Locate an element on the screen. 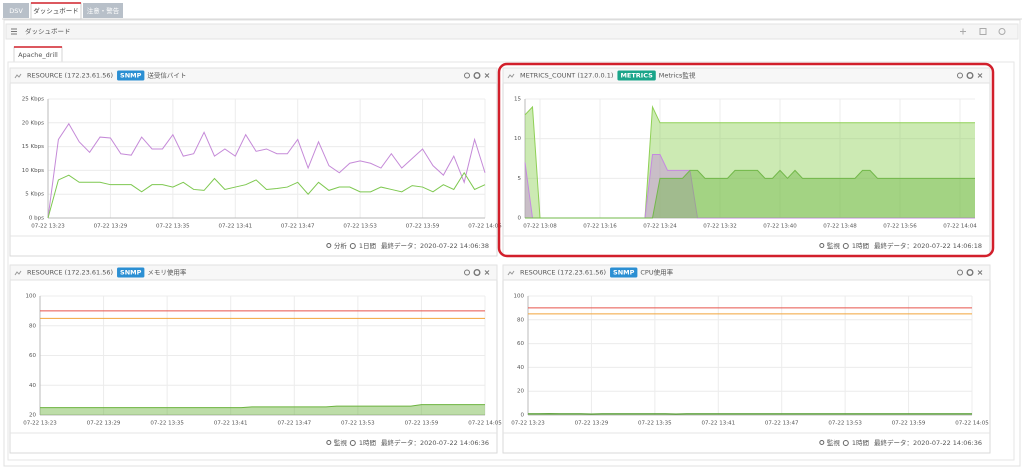 Image resolution: width=1024 pixels, height=470 pixels. tab-label: 注意・警告 is located at coordinates (103, 10).